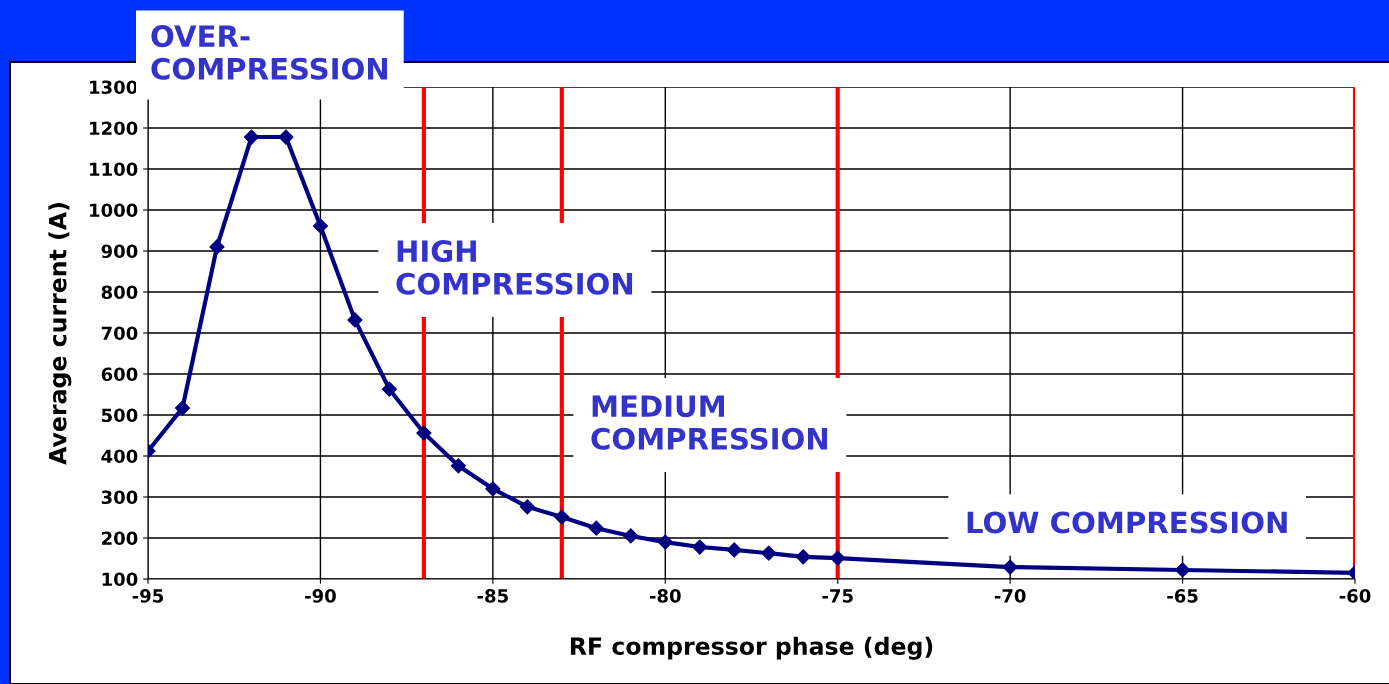 Image resolution: width=1389 pixels, height=684 pixels. I want to click on y-tick-label: 900, so click(119, 251).